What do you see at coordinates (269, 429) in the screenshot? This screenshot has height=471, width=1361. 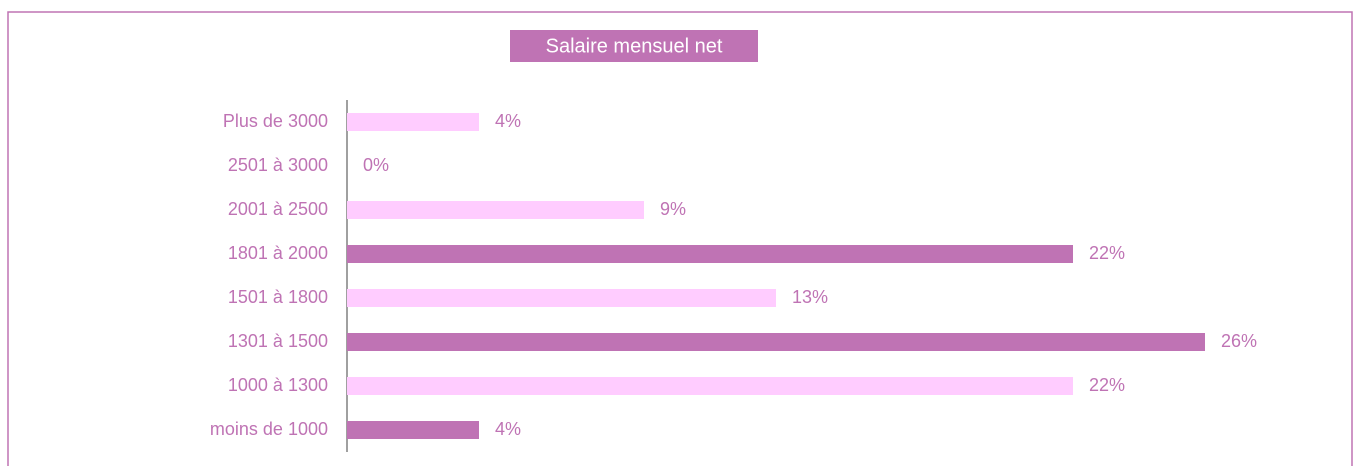 I see `category-label: moins de 1000` at bounding box center [269, 429].